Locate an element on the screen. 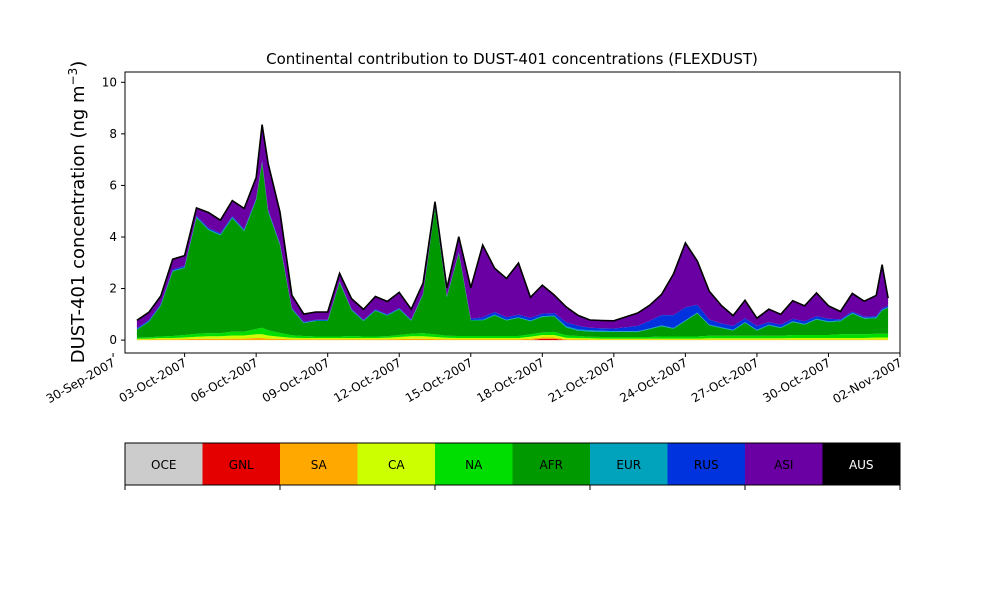  legend-swatch-asi is located at coordinates (784, 464).